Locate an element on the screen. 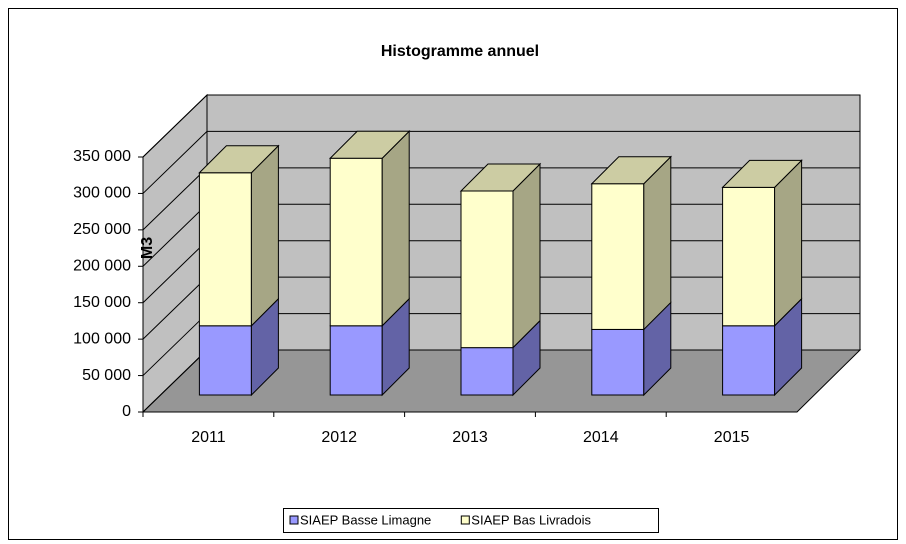 The image size is (906, 544). y-tick-label: 0 is located at coordinates (126, 411).